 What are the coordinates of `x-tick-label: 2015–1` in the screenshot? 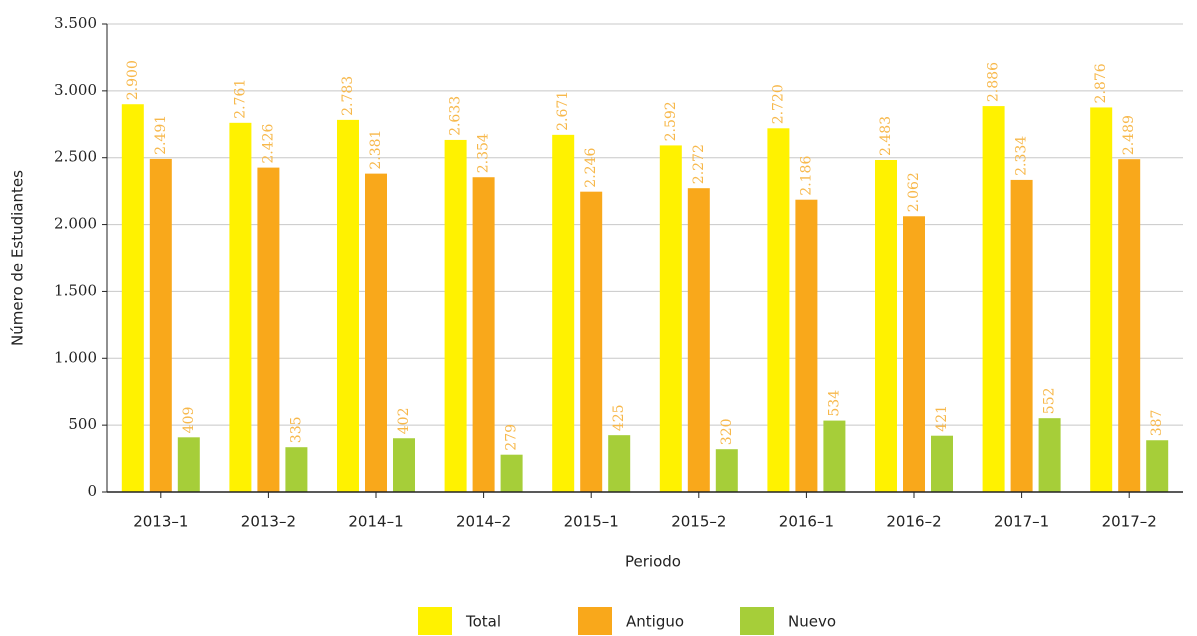 It's located at (591, 522).